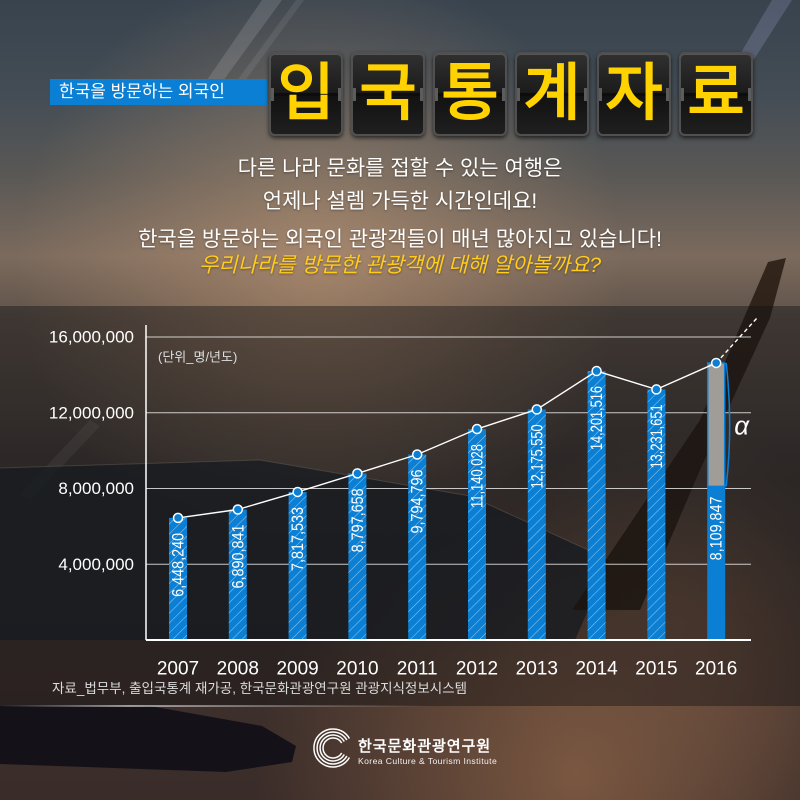 The height and width of the screenshot is (800, 800). What do you see at coordinates (238, 669) in the screenshot?
I see `x-tick-label: 2008` at bounding box center [238, 669].